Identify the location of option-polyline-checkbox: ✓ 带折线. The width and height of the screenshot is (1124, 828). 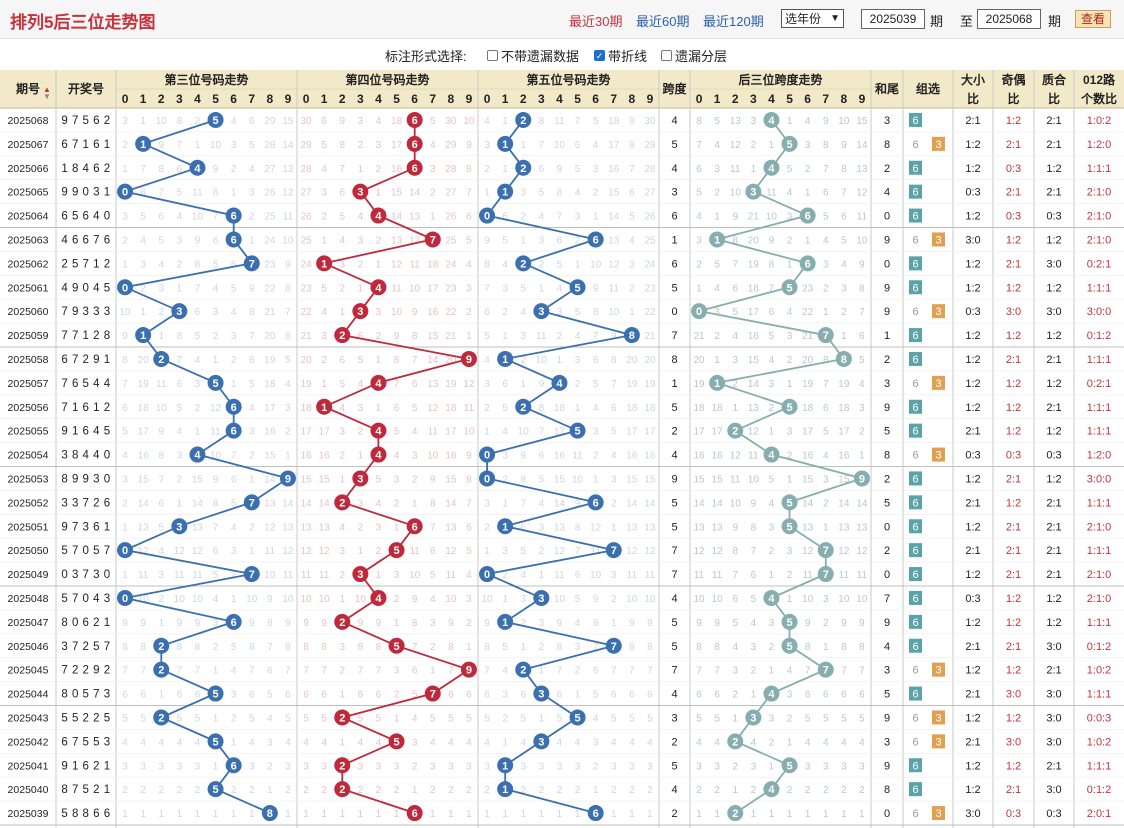
(620, 55).